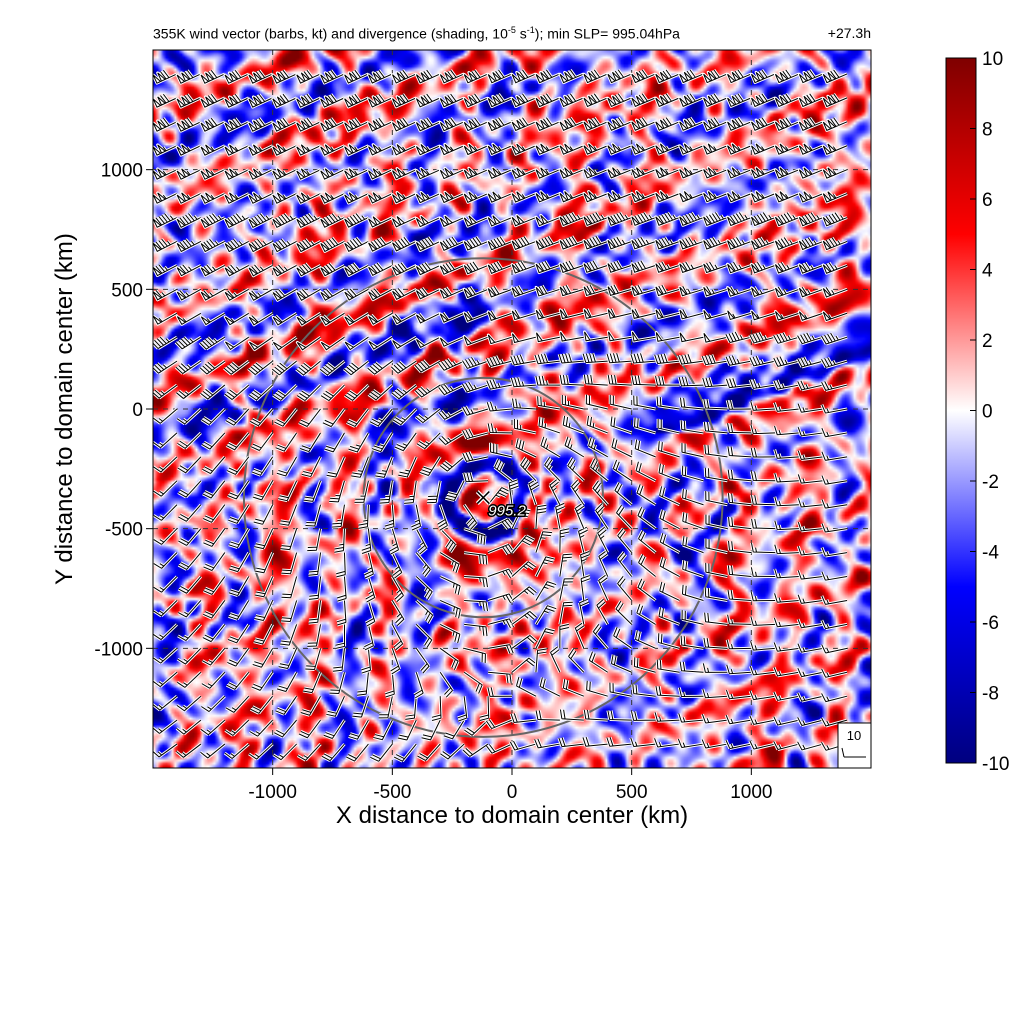 The width and height of the screenshot is (1024, 1024). Describe the element at coordinates (483, 498) in the screenshot. I see `storm-center-marker` at that location.